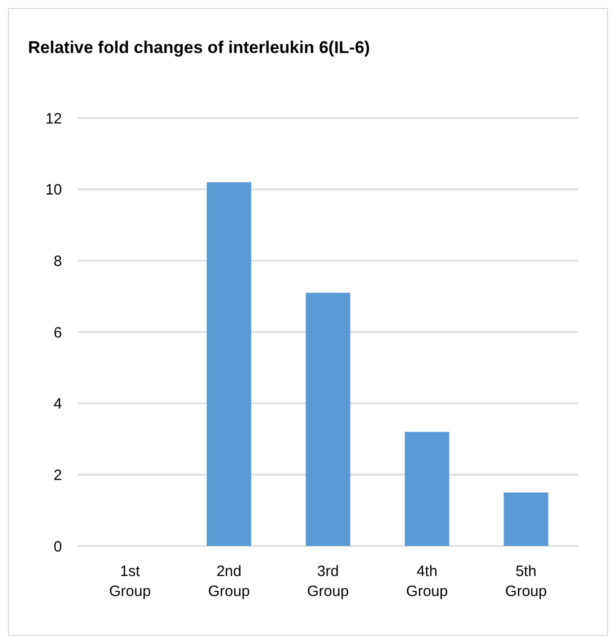 This screenshot has width=616, height=644. What do you see at coordinates (328, 581) in the screenshot?
I see `x-tick-label: 3rd Group` at bounding box center [328, 581].